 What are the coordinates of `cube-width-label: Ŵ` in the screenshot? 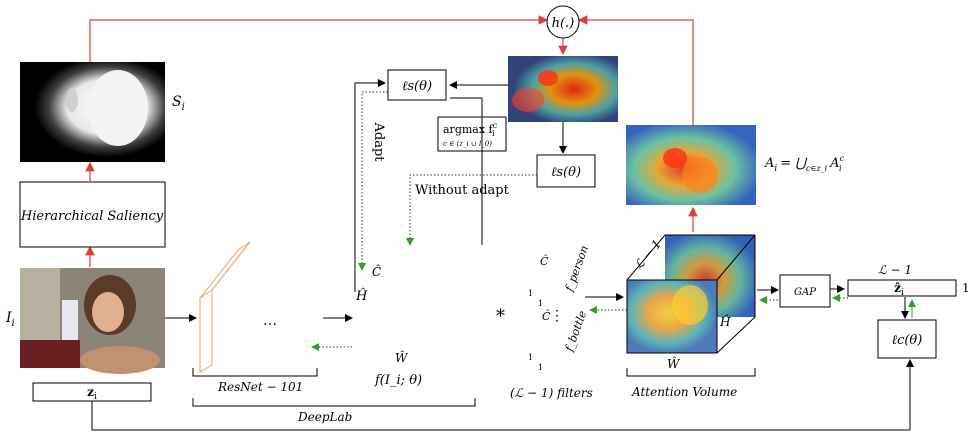 It's located at (674, 363).